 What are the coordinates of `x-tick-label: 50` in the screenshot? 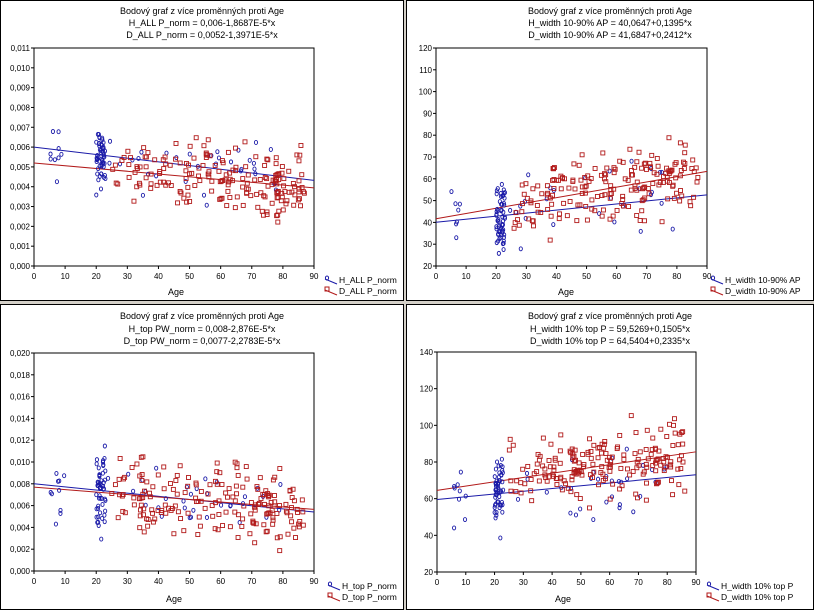 It's located at (586, 276).